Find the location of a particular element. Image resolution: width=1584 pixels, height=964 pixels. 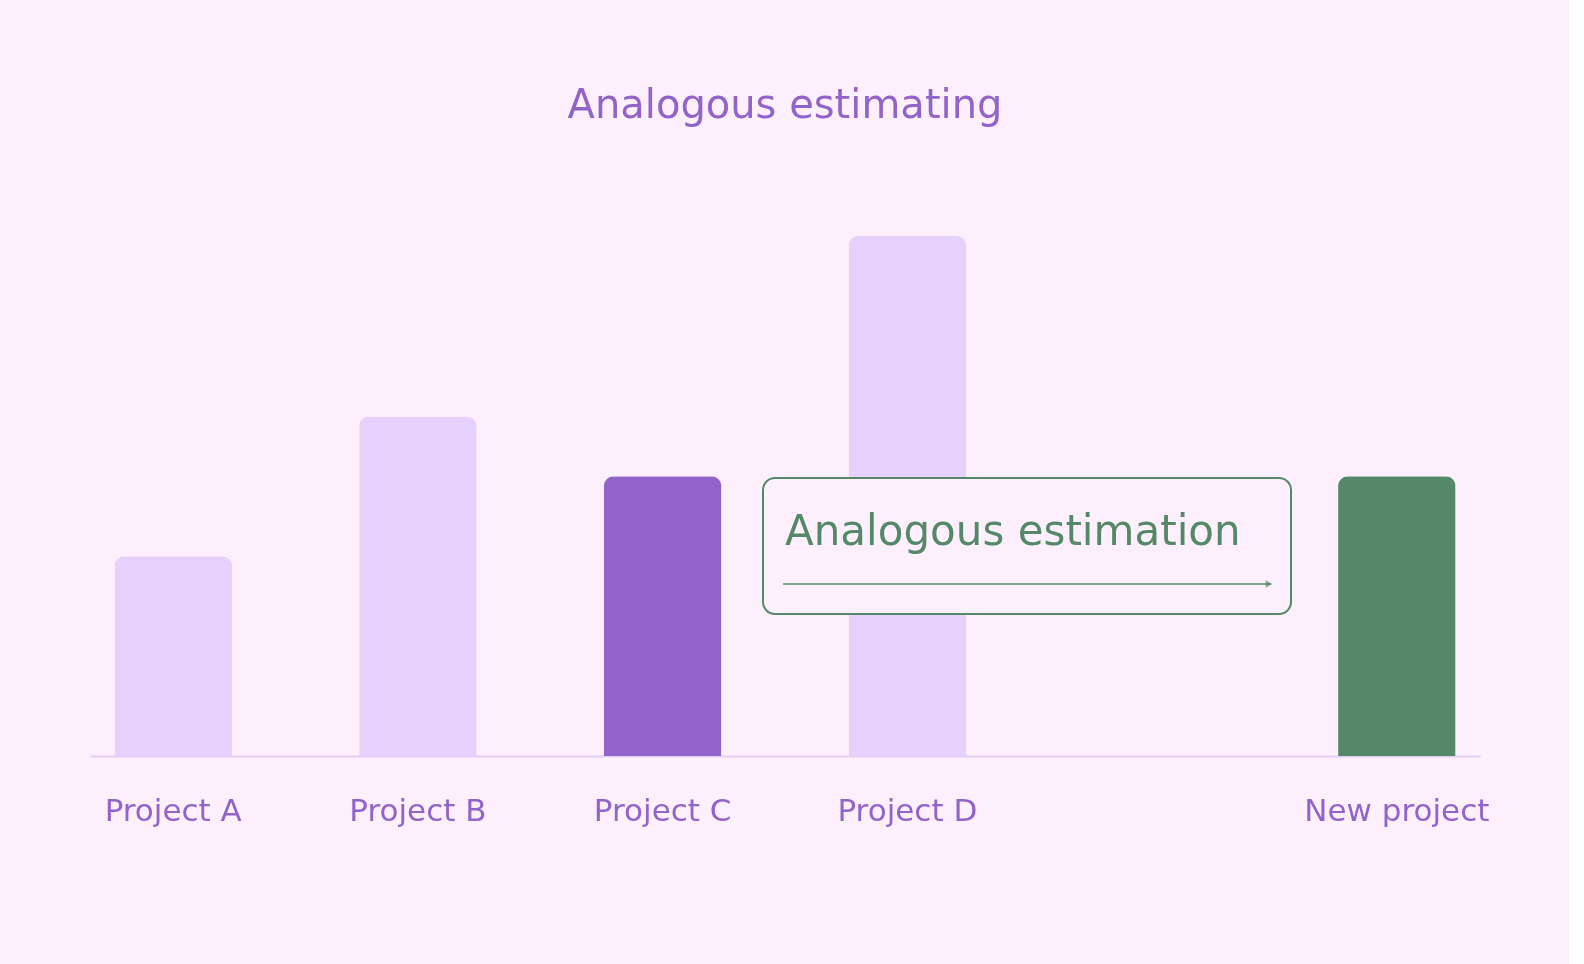

x-tick-label: Project C is located at coordinates (662, 809).